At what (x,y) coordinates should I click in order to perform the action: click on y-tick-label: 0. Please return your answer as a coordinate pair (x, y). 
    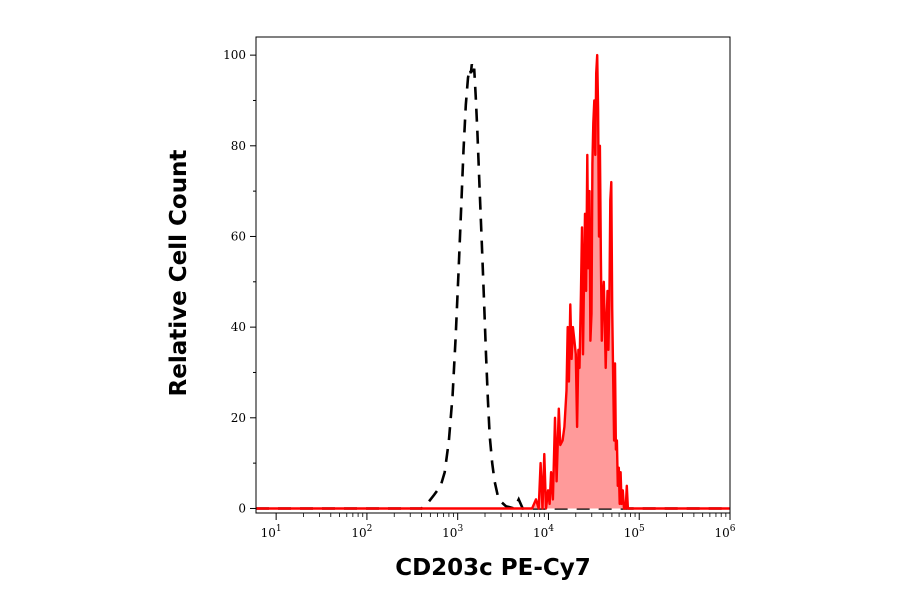
    Looking at the image, I should click on (242, 508).